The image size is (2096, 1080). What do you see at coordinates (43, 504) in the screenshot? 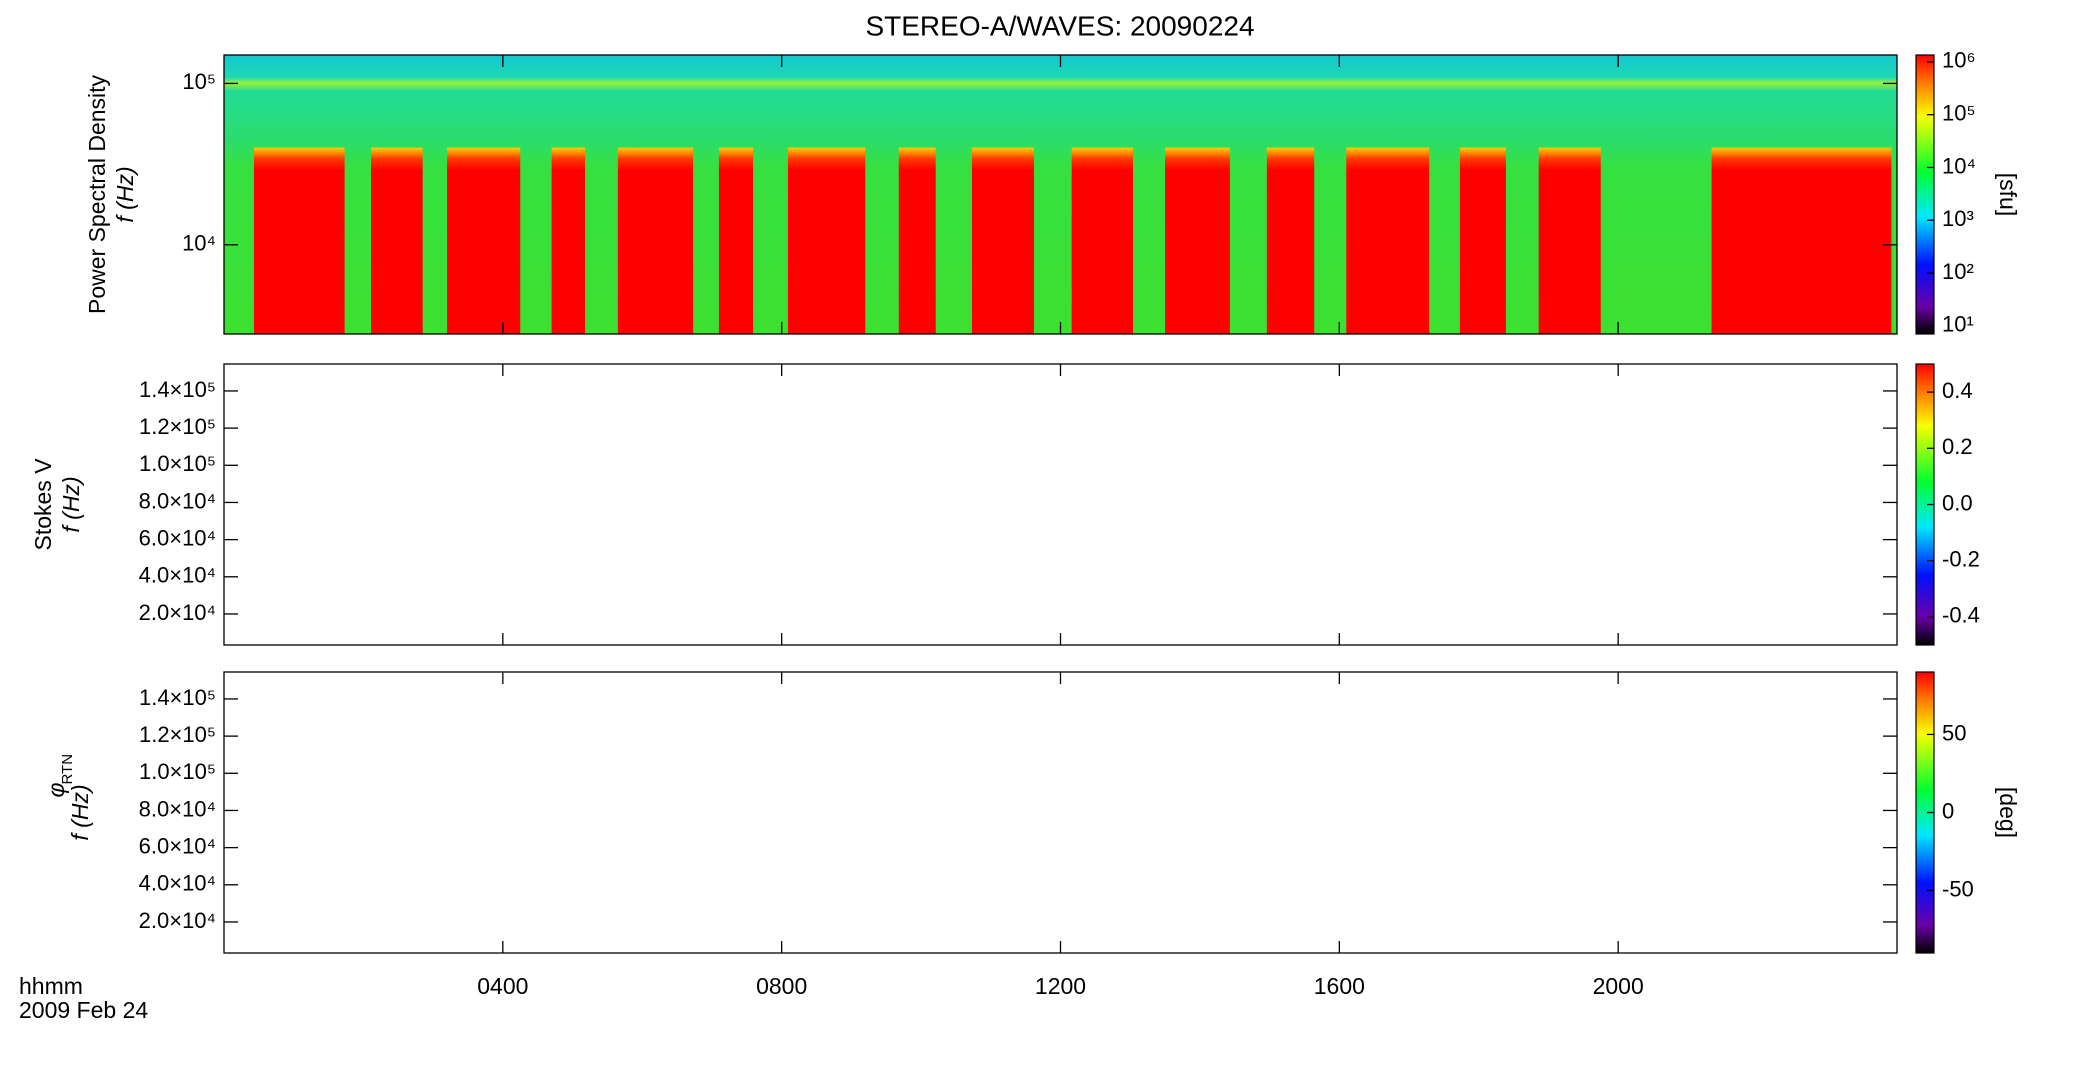
I see `y-axis-label: Stokes V` at bounding box center [43, 504].